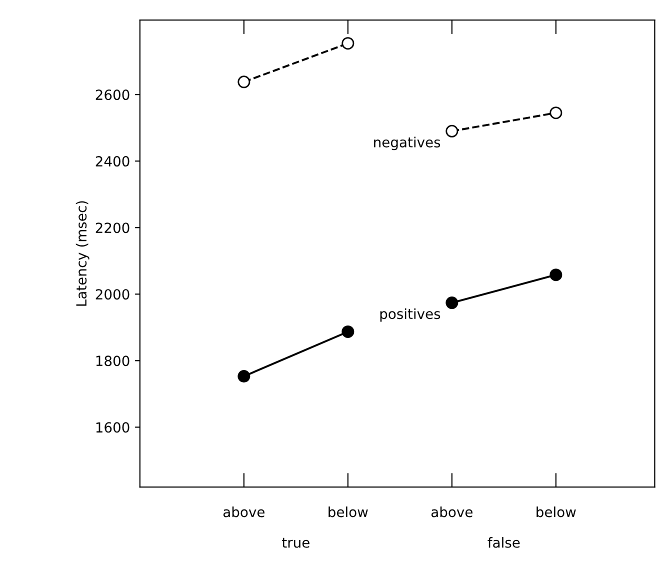  Describe the element at coordinates (113, 228) in the screenshot. I see `y-tick-label: 2200` at that location.